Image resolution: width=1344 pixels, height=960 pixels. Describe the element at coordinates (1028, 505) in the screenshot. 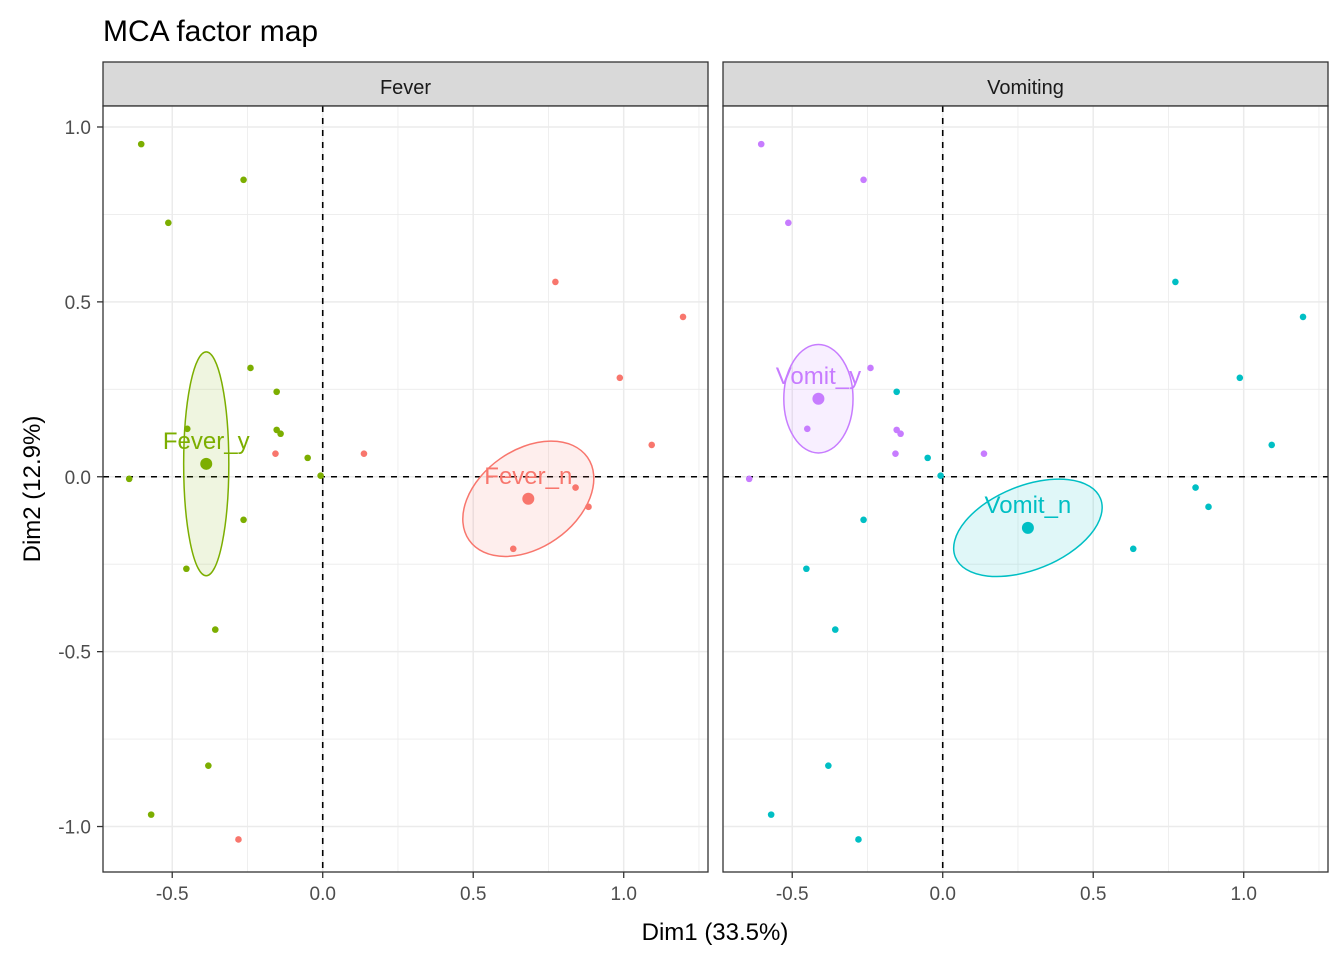

I see `centroid-label: Vomit_n` at that location.